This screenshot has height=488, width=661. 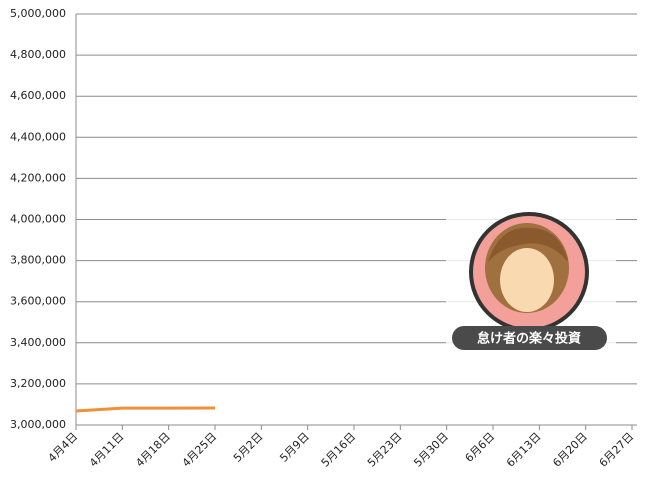 I want to click on x-tick-label: 5月2日, so click(x=248, y=447).